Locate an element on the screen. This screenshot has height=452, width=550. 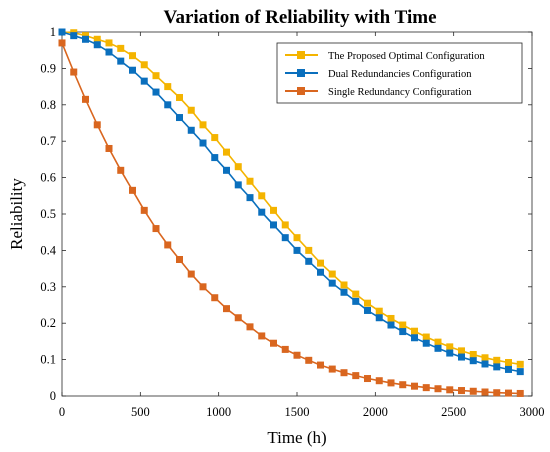
y-tick-label: 1 is located at coordinates (53, 32).